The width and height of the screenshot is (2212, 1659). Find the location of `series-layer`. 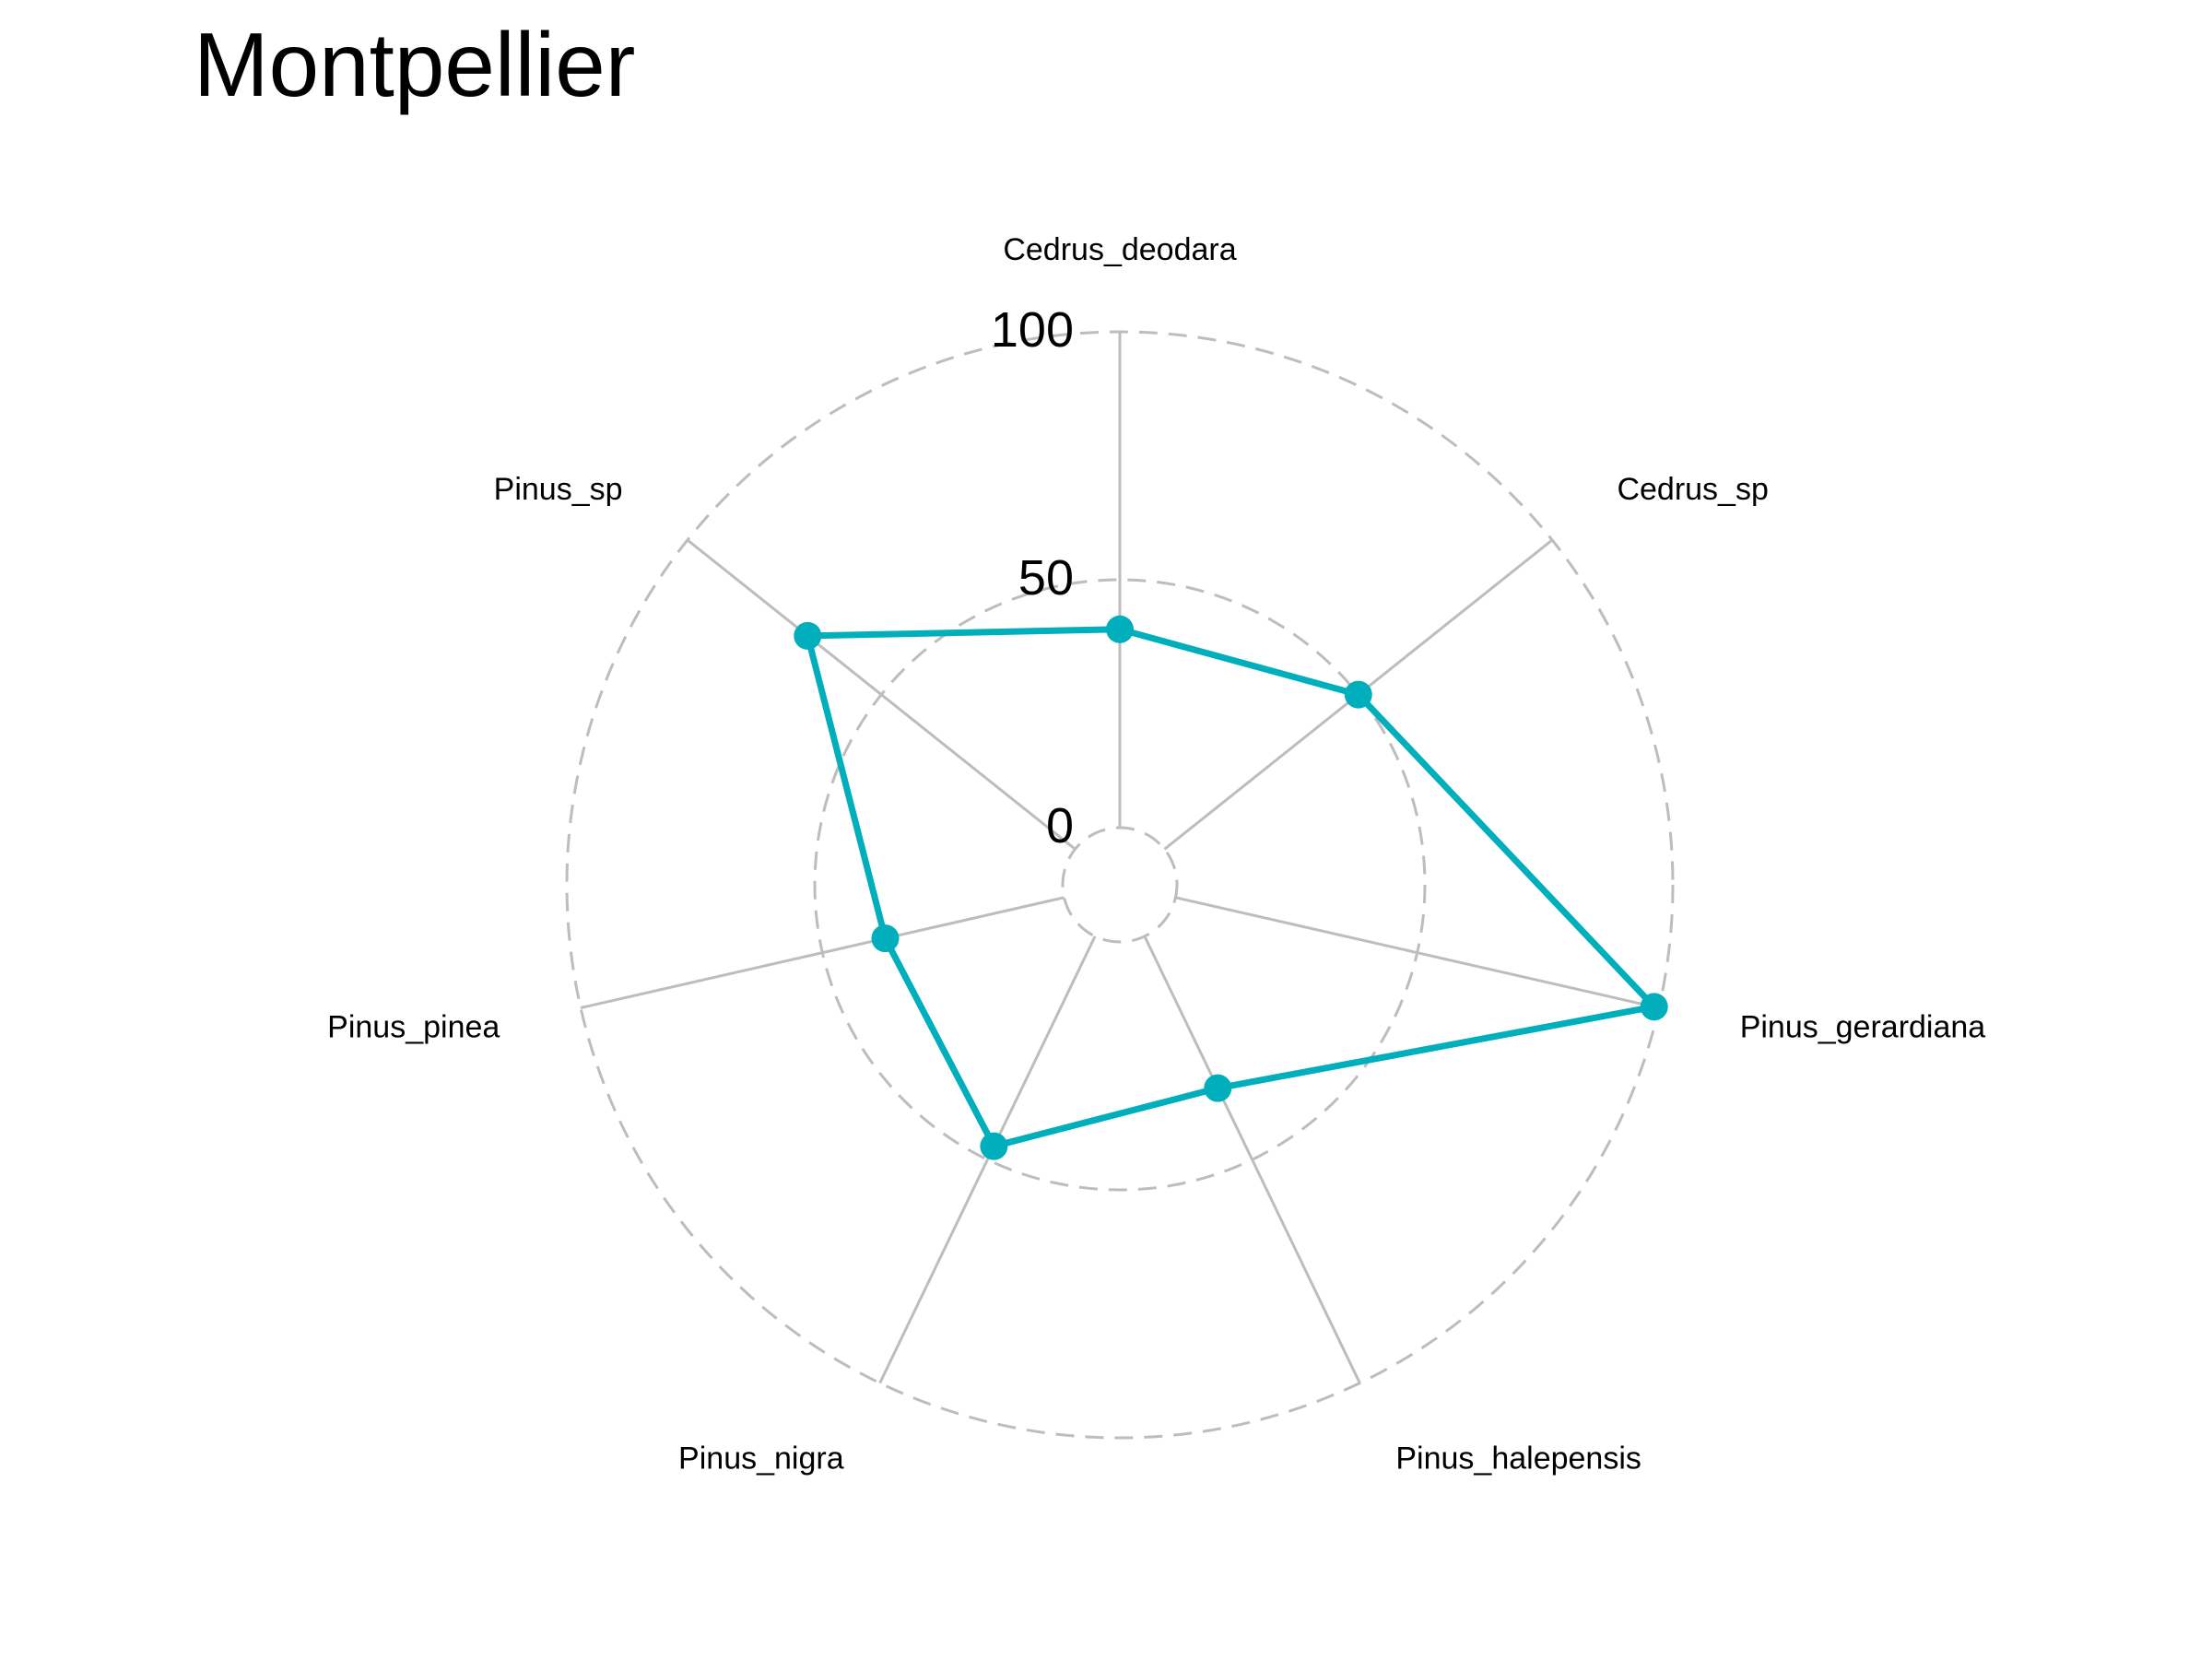

series-layer is located at coordinates (1231, 887).